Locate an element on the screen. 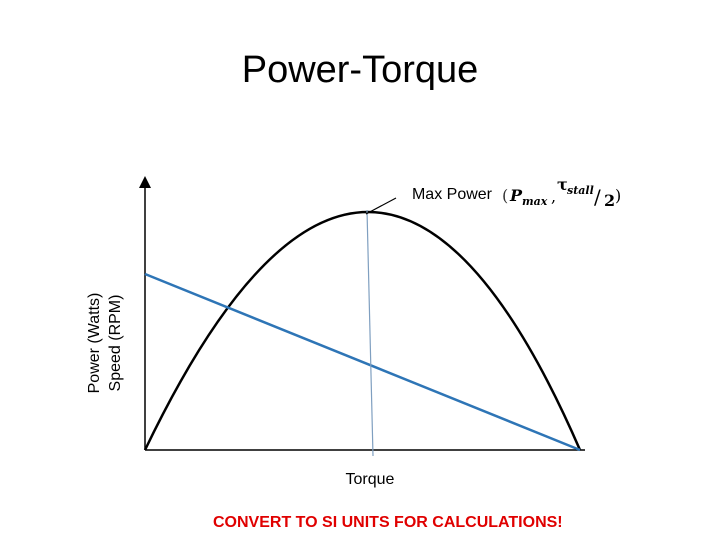 This screenshot has height=540, width=720. formula-part: , is located at coordinates (553, 196).